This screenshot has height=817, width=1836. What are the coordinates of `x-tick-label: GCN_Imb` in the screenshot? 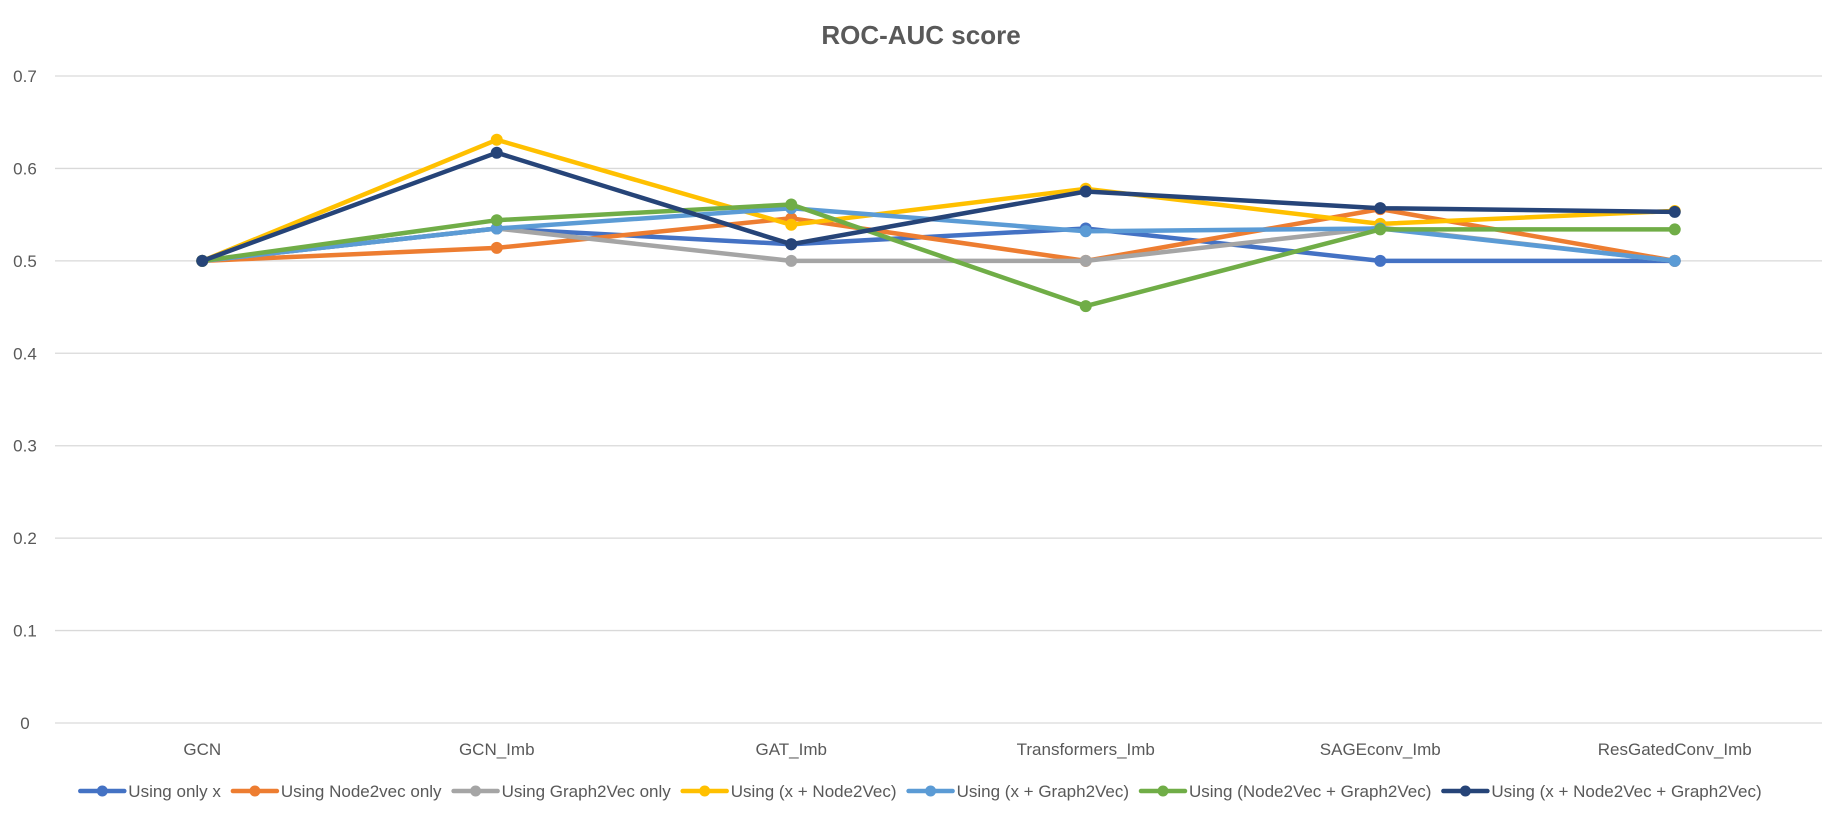 It's located at (497, 749).